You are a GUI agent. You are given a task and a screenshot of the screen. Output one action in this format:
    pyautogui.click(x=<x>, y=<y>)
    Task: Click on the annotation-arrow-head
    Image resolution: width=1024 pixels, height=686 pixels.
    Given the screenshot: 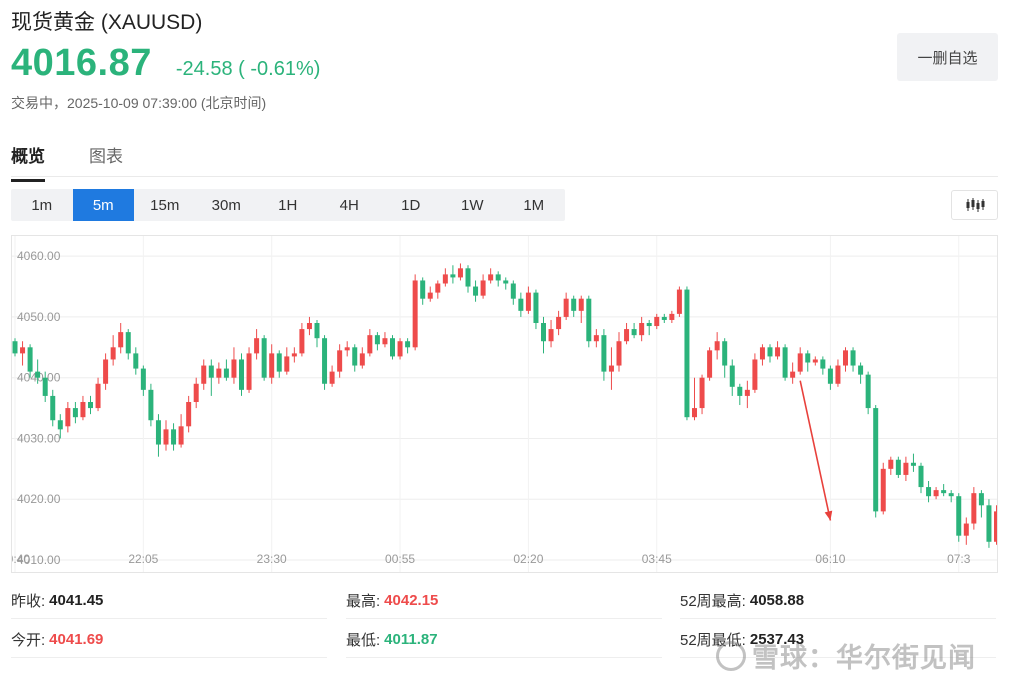 What is the action you would take?
    pyautogui.click(x=828, y=515)
    